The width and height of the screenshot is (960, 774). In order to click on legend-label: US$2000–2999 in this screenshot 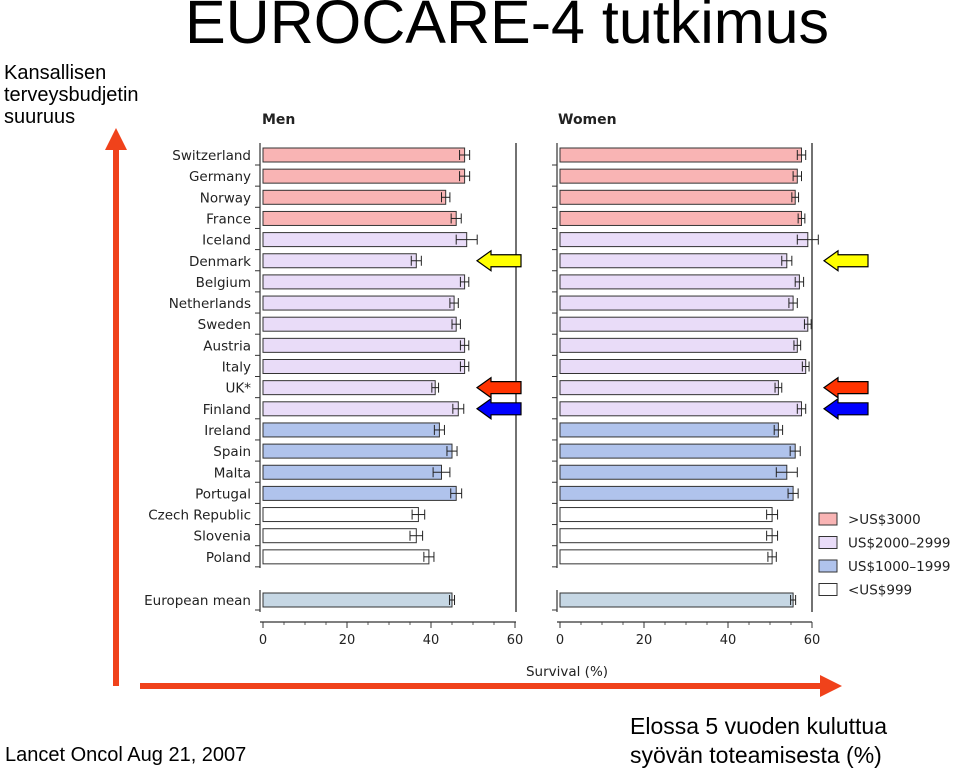, I will do `click(899, 544)`.